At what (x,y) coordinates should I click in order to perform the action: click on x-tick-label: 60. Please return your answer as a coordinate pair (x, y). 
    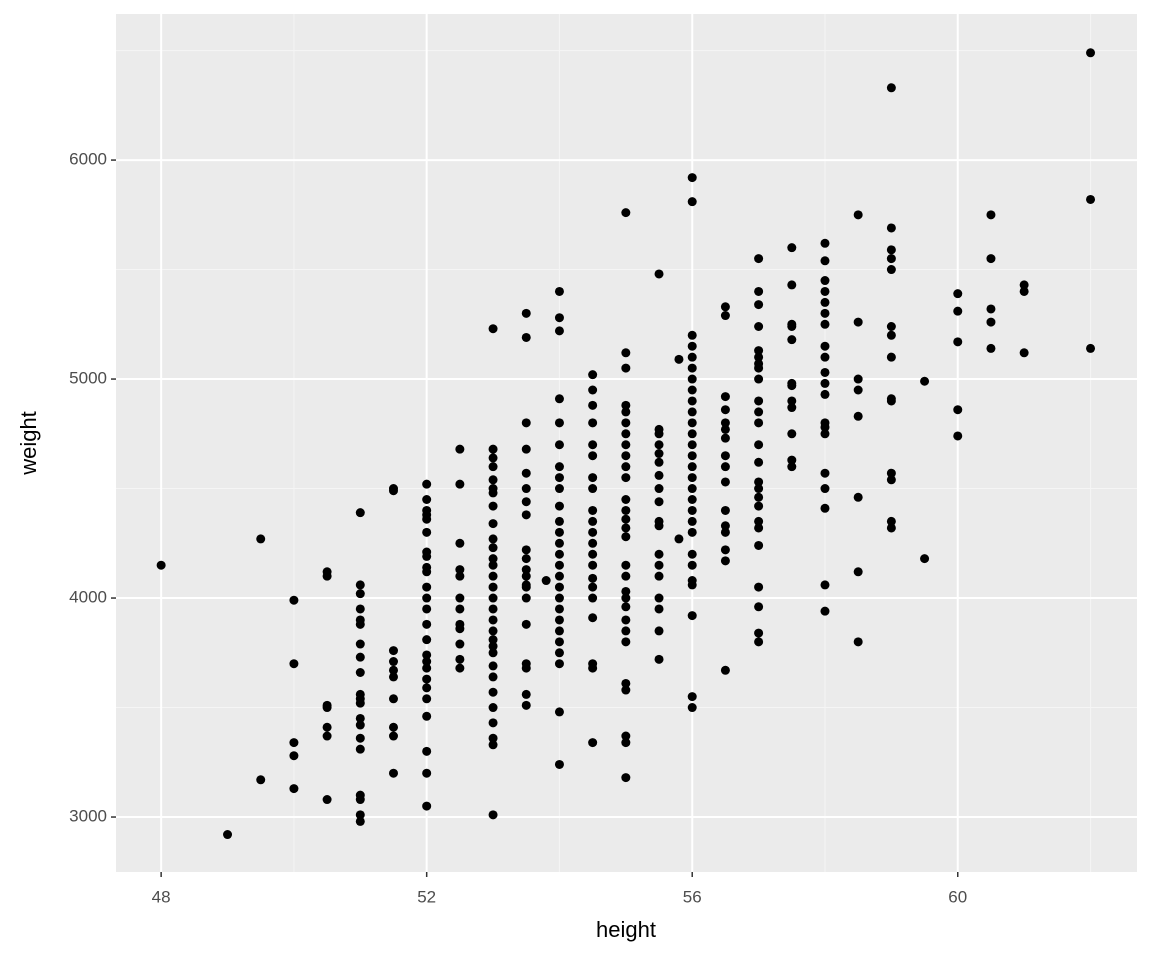
    Looking at the image, I should click on (957, 896).